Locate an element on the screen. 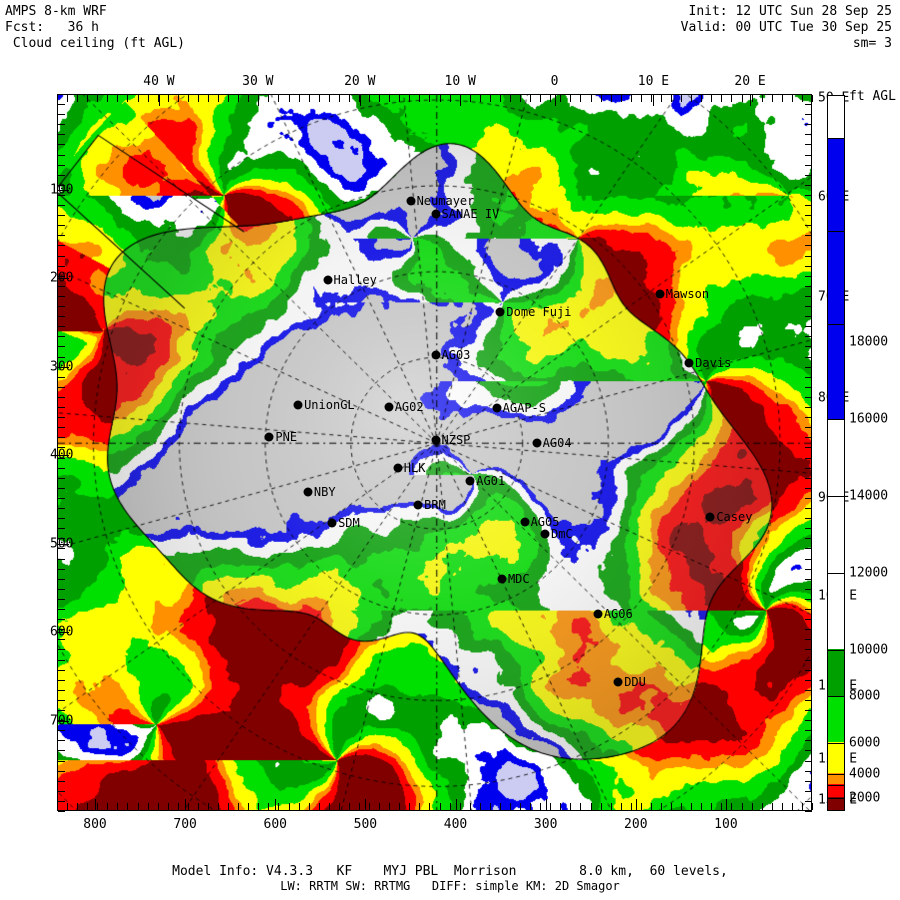 Image resolution: width=900 pixels, height=900 pixels. valid-time: Valid: 00 UTC Tue 30 Sep 25 is located at coordinates (786, 27).